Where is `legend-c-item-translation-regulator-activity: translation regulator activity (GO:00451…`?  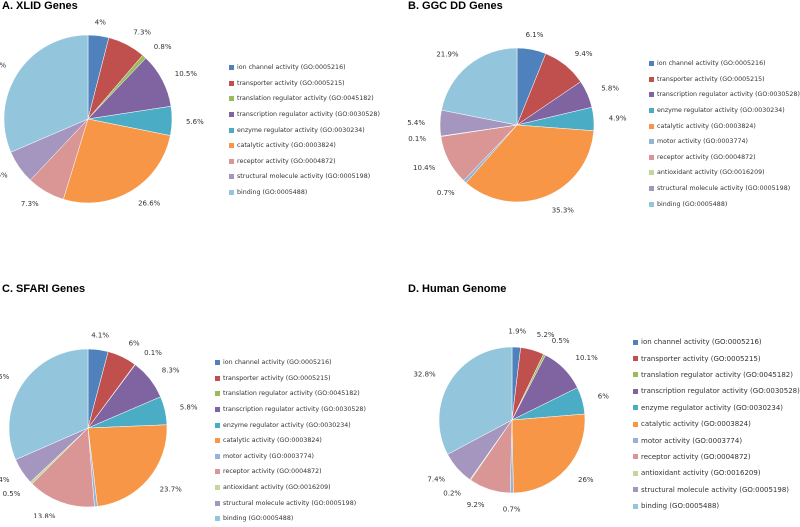 legend-c-item-translation-regulator-activity: translation regulator activity (GO:00451… is located at coordinates (290, 394).